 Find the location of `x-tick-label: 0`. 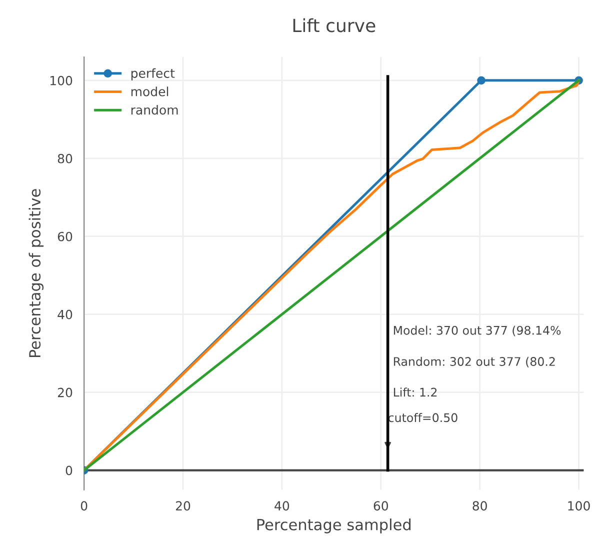

x-tick-label: 0 is located at coordinates (84, 506).